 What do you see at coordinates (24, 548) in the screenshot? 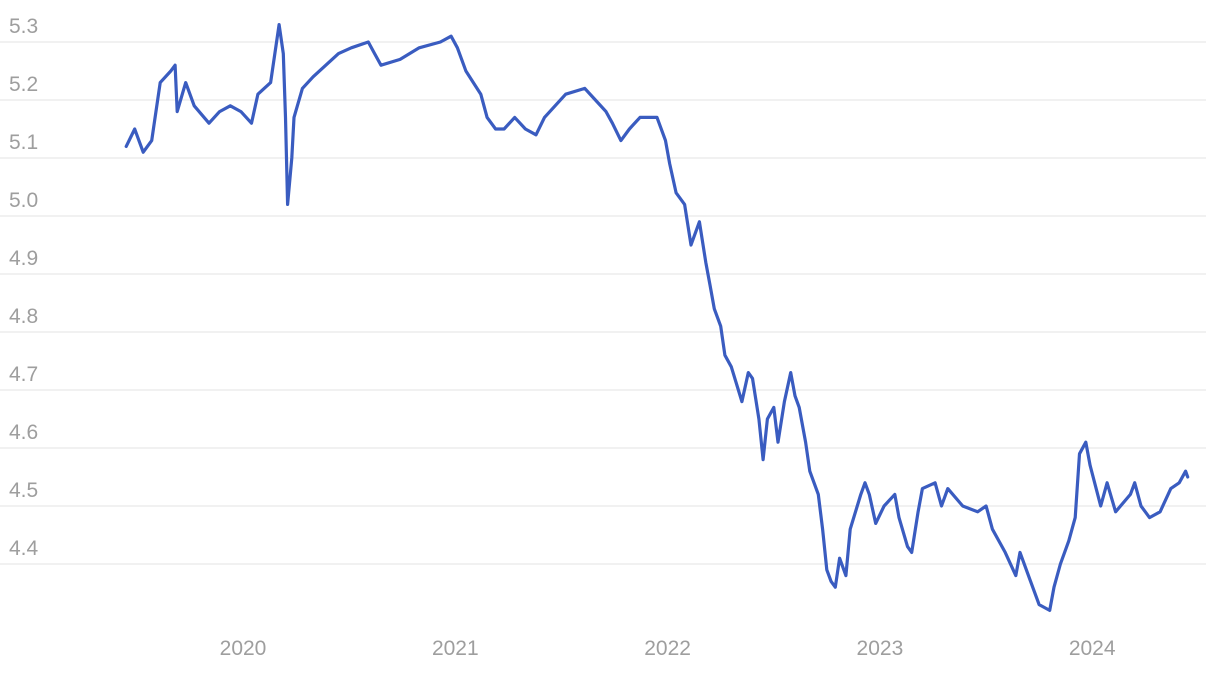
I see `y-tick-label: 4.4` at bounding box center [24, 548].